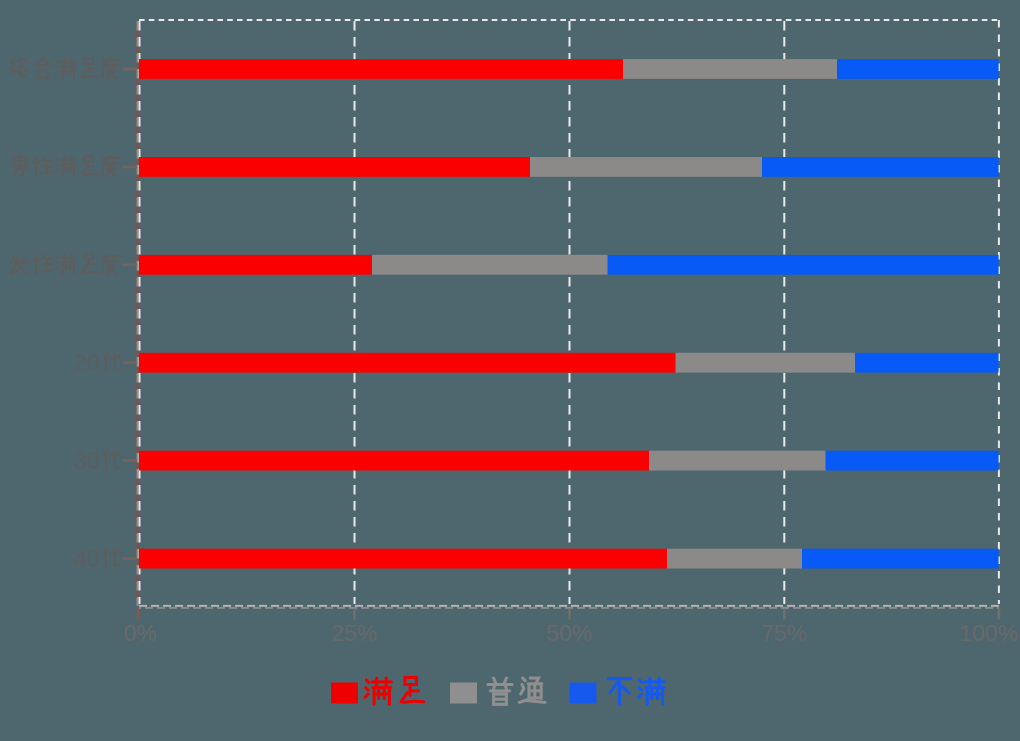 This screenshot has height=741, width=1020. Describe the element at coordinates (87, 363) in the screenshot. I see `svg-text: 20` at that location.